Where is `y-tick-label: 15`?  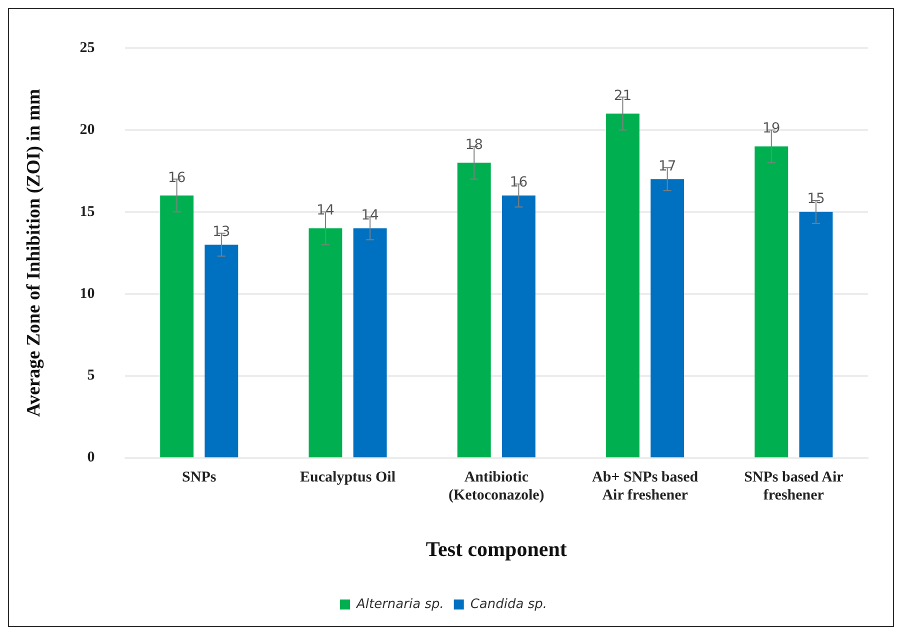
y-tick-label: 15 is located at coordinates (87, 212).